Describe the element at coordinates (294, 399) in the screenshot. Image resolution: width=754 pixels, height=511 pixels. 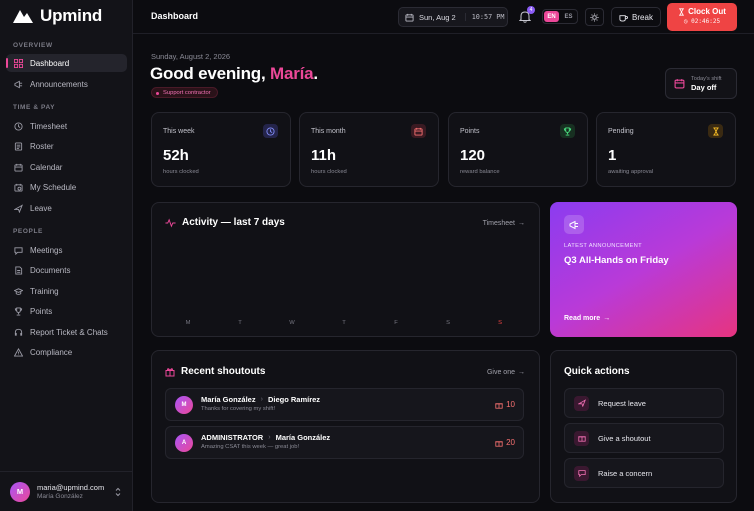
I see `shoutout-to: Diego Ramírez` at that location.